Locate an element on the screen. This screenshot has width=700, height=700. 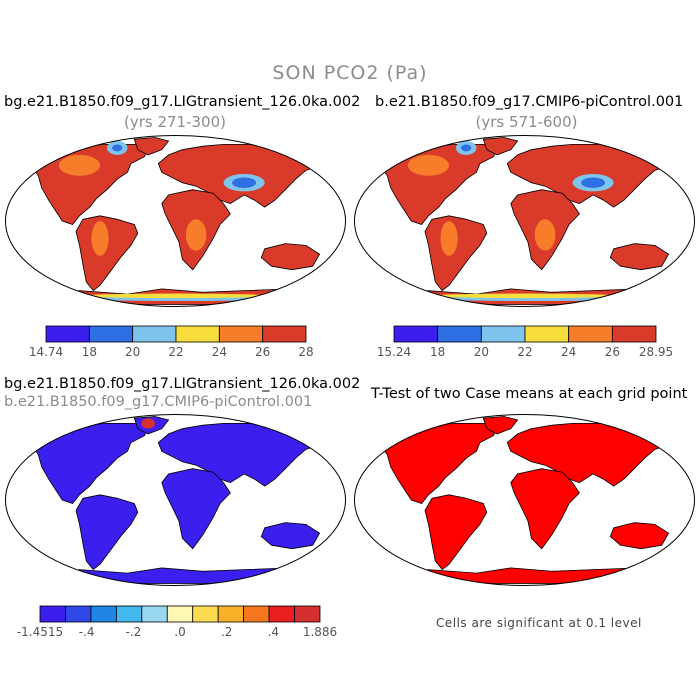
panel2-south-america is located at coordinates (456, 253).